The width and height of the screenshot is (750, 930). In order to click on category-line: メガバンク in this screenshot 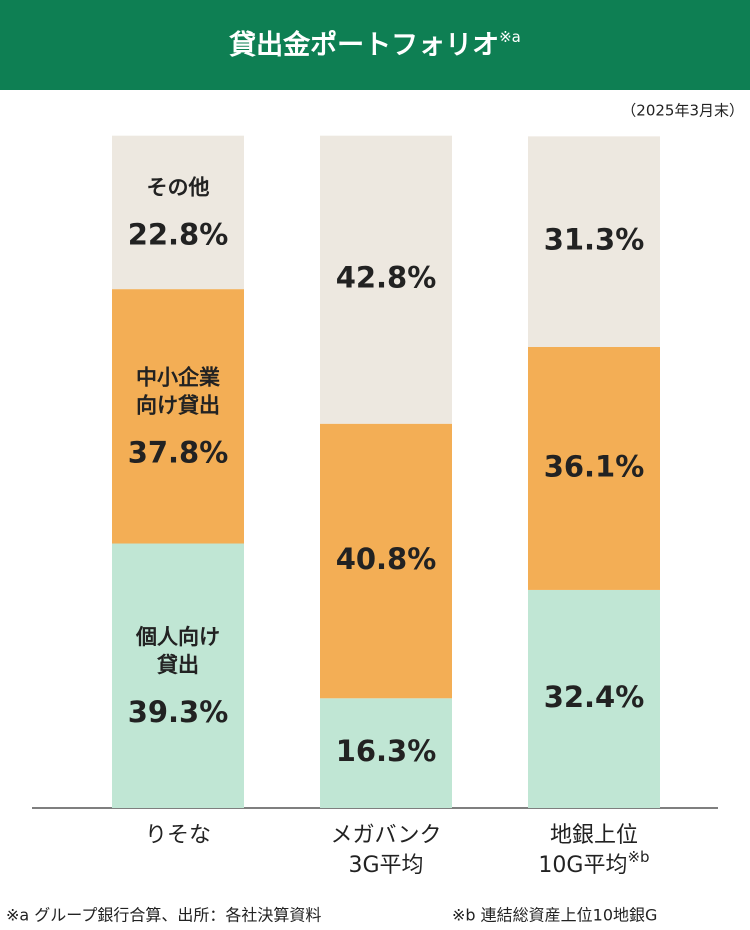, I will do `click(385, 835)`.